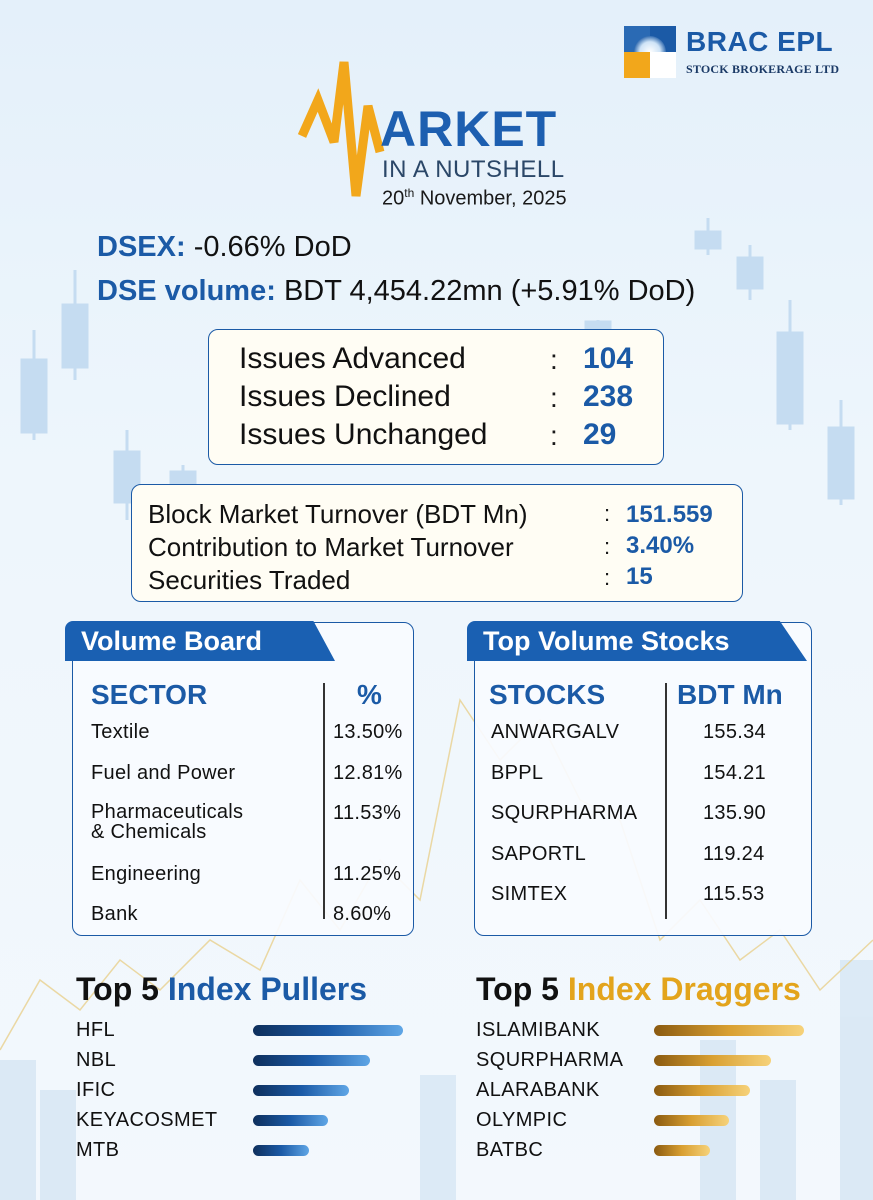  I want to click on pulse-m-icon, so click(341, 129).